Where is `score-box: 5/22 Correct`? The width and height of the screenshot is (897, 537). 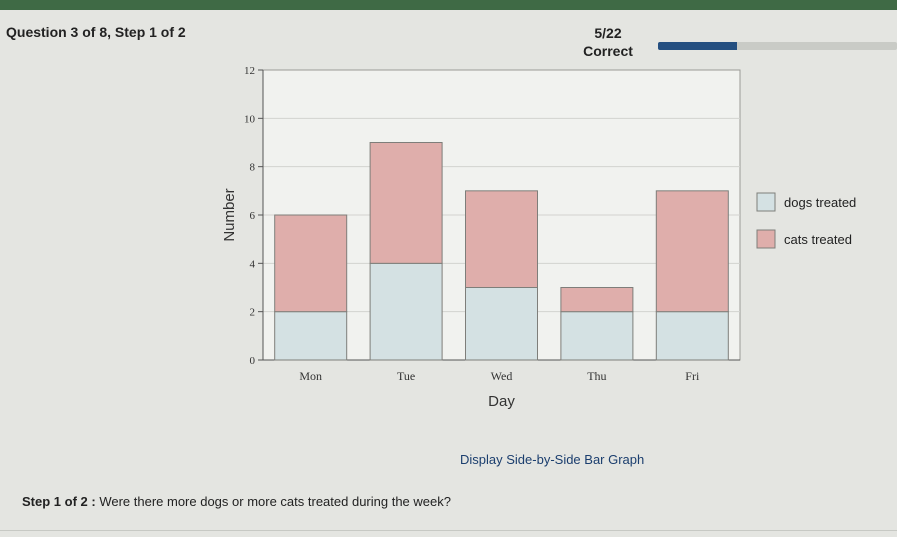
score-box: 5/22 Correct is located at coordinates (608, 42).